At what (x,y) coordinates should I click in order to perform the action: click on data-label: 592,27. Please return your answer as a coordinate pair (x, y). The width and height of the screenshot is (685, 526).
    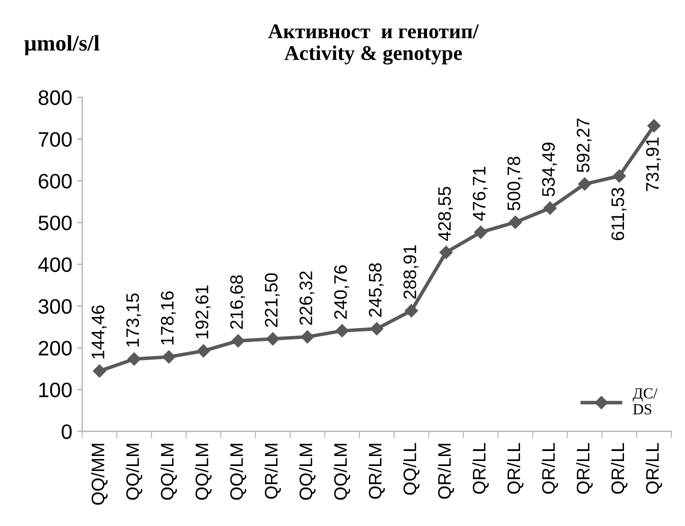
    Looking at the image, I should click on (584, 145).